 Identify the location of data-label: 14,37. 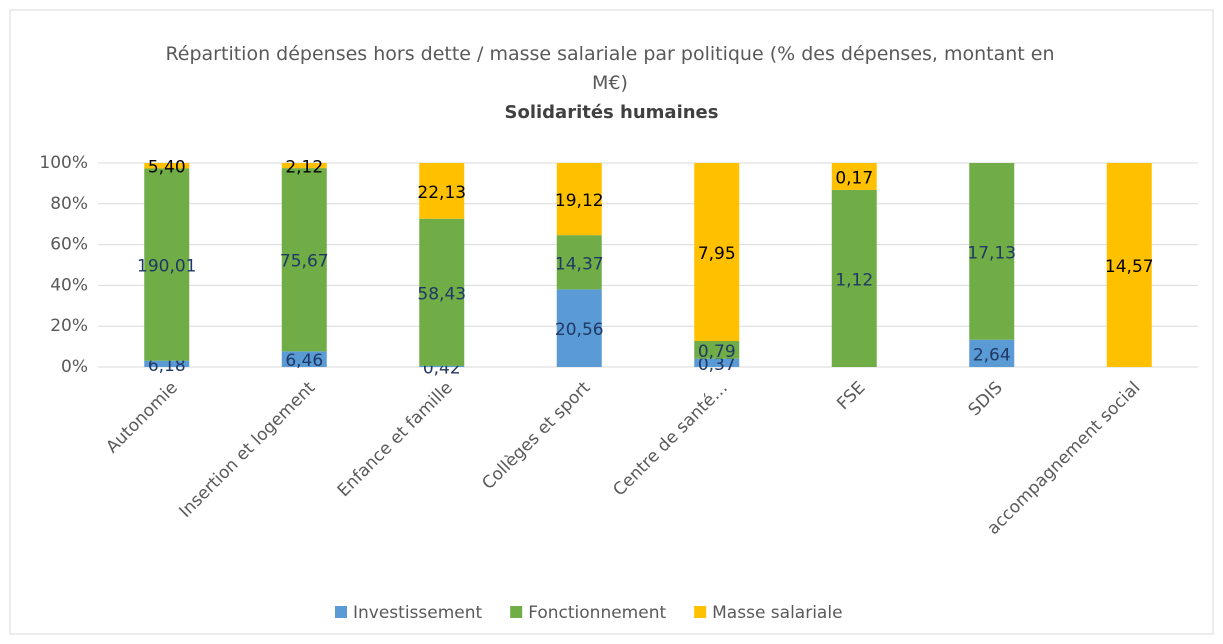
(579, 264).